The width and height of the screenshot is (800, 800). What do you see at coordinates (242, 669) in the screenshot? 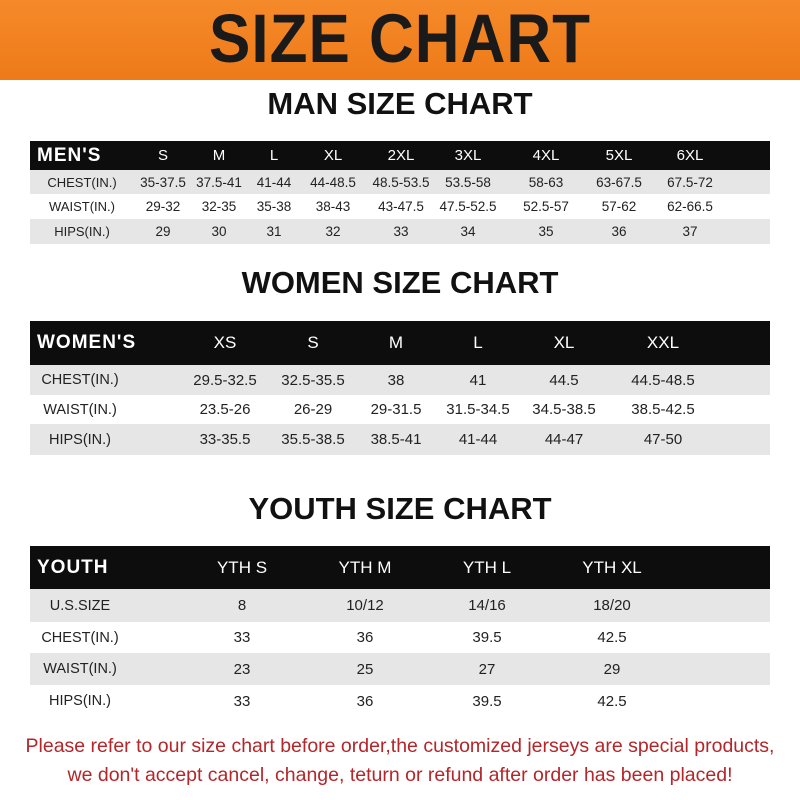
I see `table-cell: 23` at bounding box center [242, 669].